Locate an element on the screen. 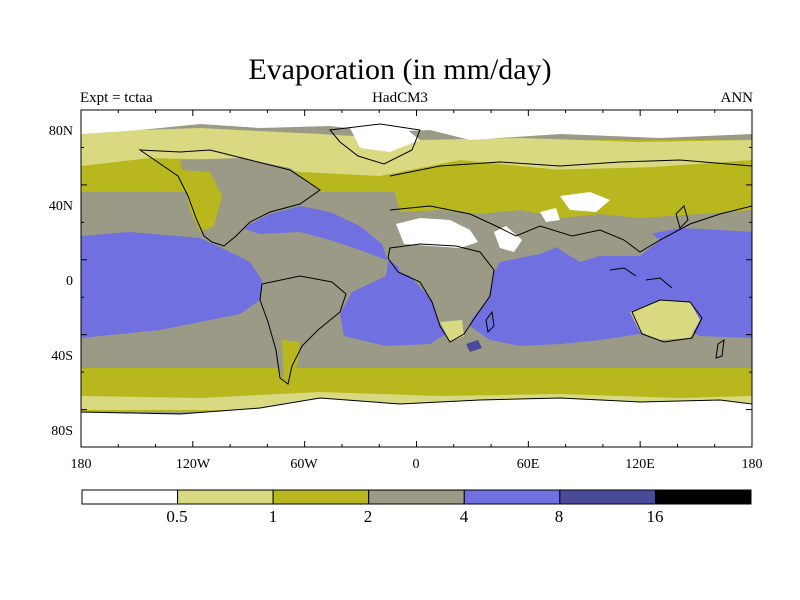  field-australia is located at coordinates (665, 320).